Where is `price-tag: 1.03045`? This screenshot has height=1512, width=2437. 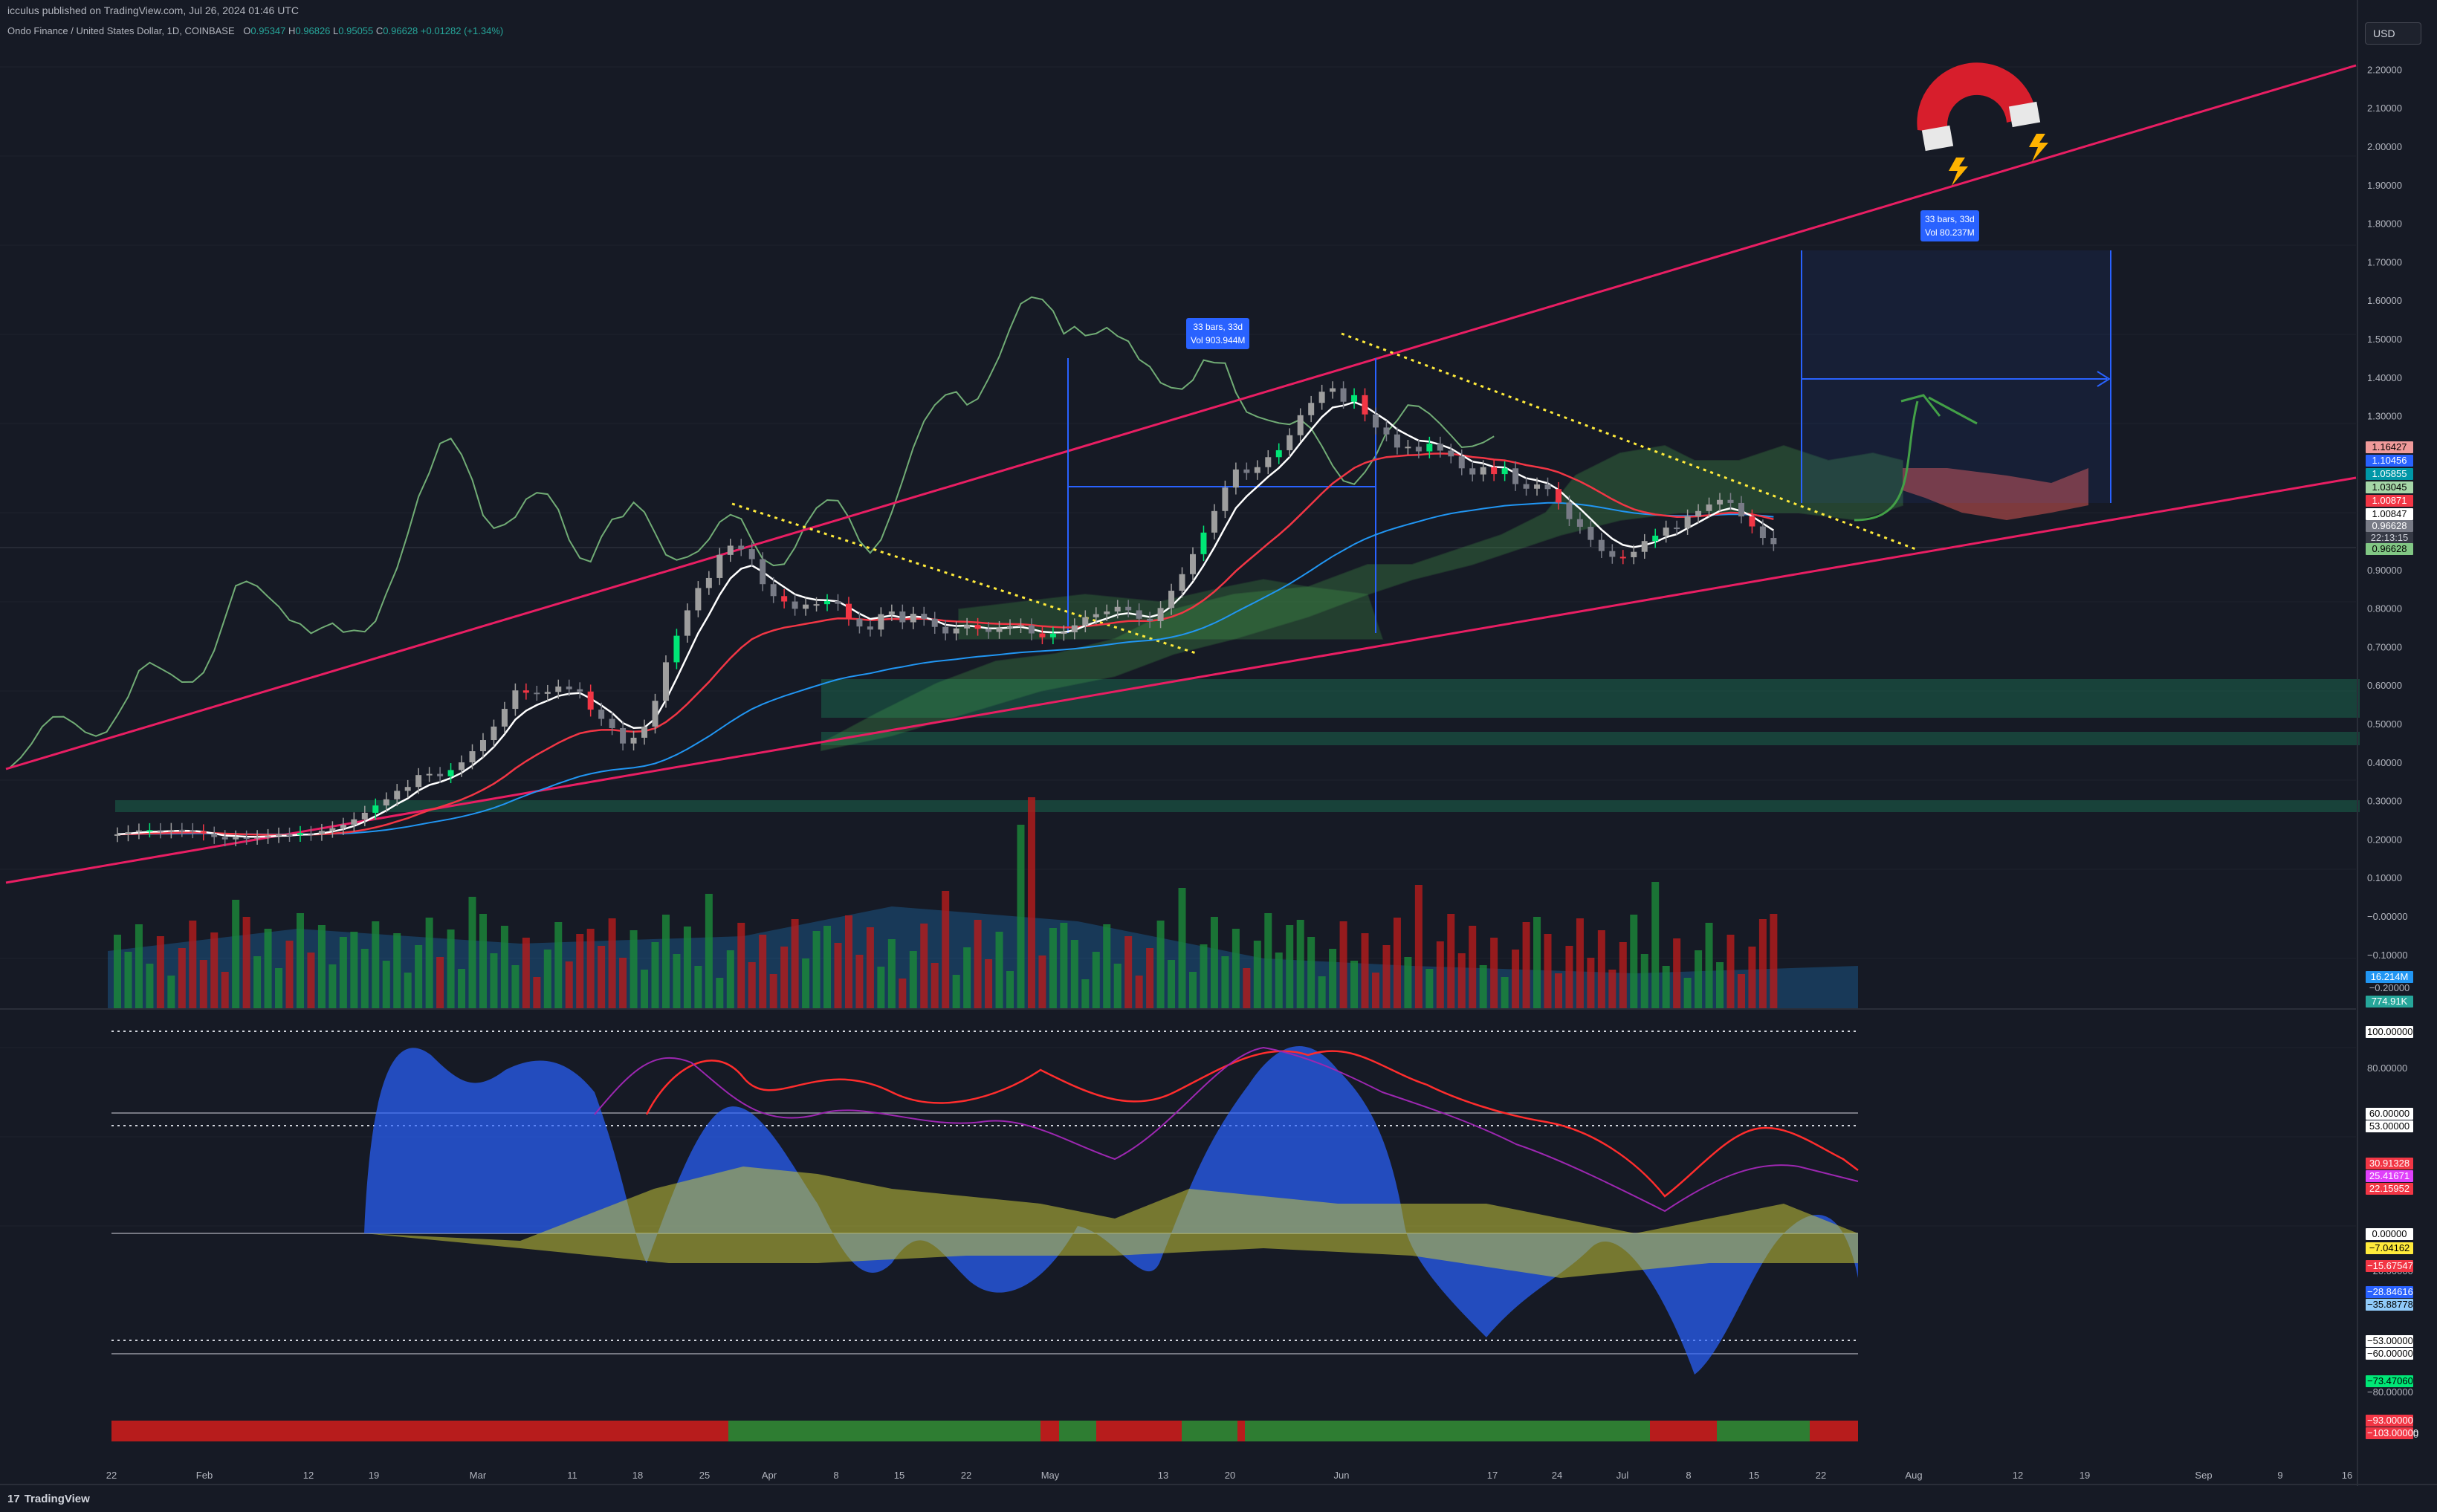 price-tag: 1.03045 is located at coordinates (2389, 487).